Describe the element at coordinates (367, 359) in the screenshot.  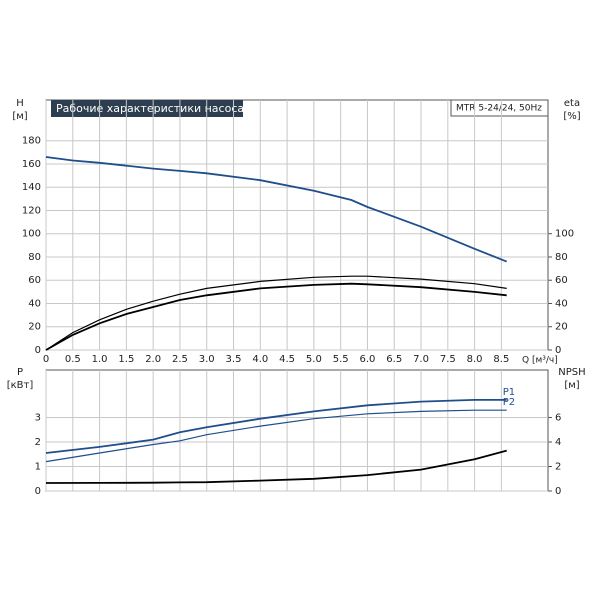
I see `x-tick-label: 6.0` at that location.